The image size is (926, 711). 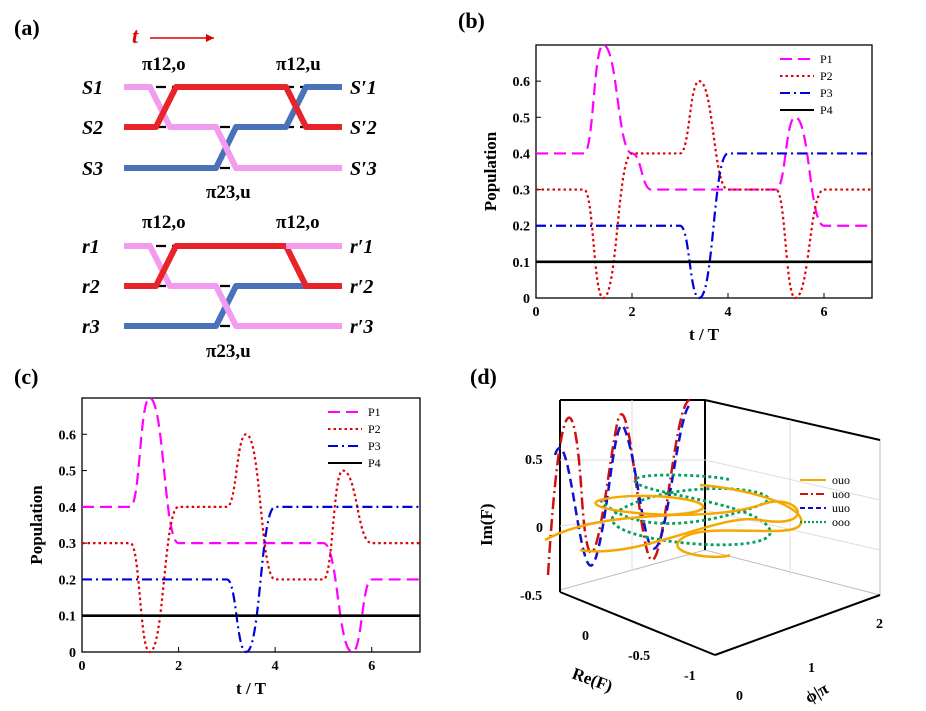 I want to click on x-tick-label: 2, so click(x=178, y=666).